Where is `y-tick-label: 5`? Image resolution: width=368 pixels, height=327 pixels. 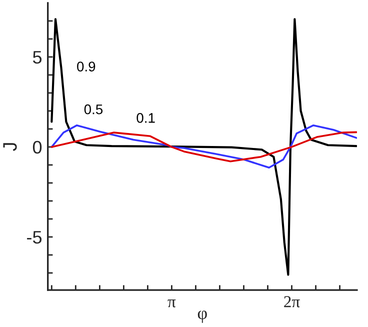 y-tick-label: 5 is located at coordinates (37, 57).